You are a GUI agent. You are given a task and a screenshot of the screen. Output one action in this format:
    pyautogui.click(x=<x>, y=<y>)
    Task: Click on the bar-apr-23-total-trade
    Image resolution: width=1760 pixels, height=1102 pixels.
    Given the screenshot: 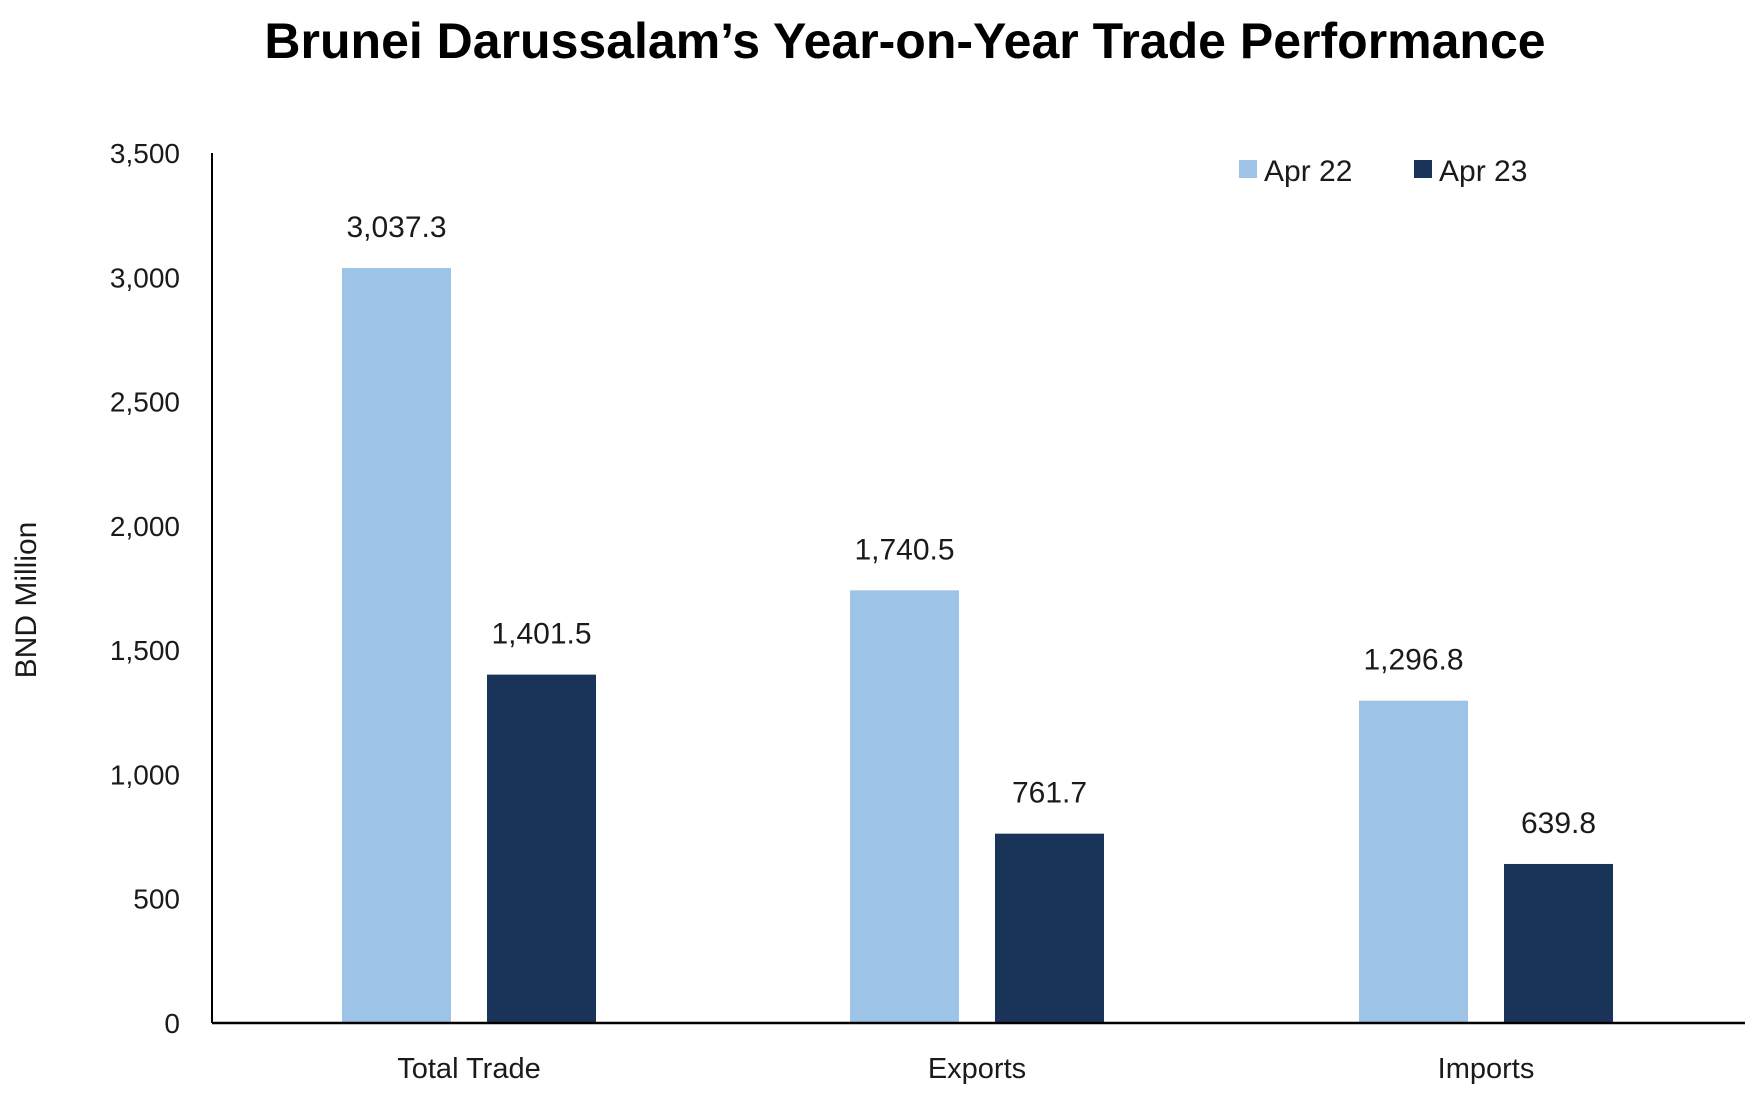 What is the action you would take?
    pyautogui.click(x=541, y=848)
    